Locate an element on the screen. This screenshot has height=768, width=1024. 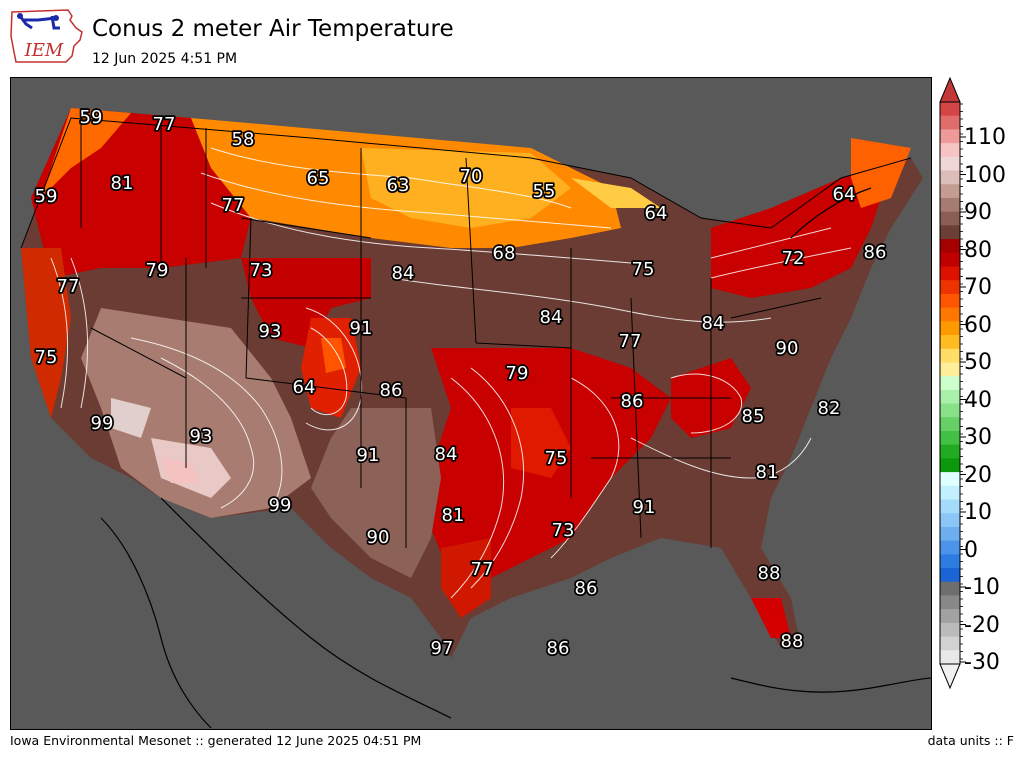
colorbar-min-extend-arrow is located at coordinates (950, 676).